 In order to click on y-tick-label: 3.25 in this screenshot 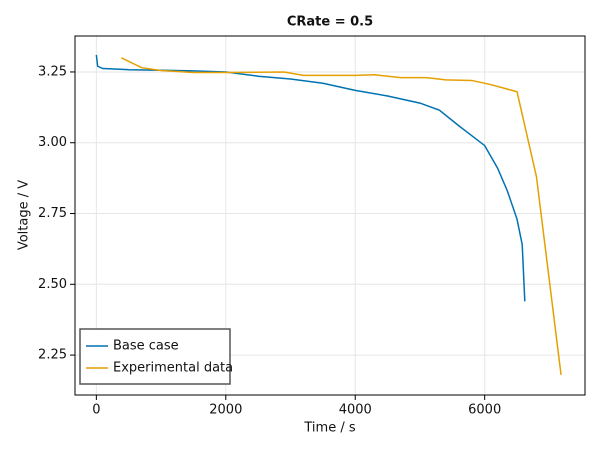, I will do `click(52, 71)`.